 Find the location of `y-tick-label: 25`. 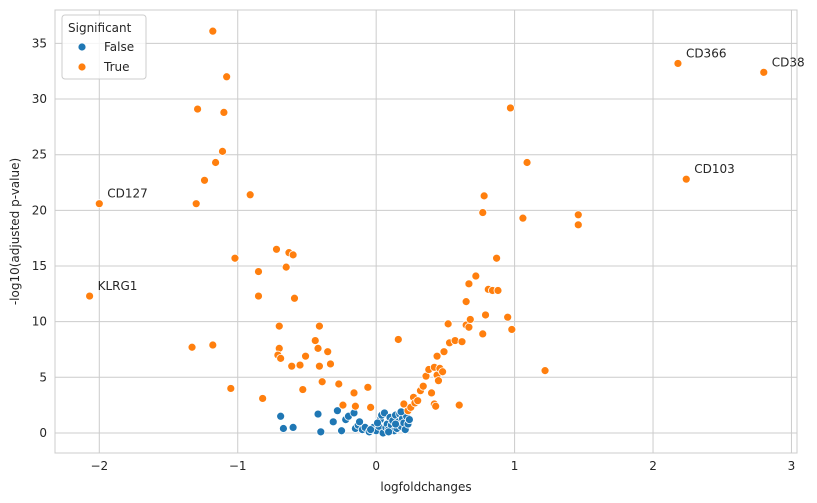

y-tick-label: 25 is located at coordinates (39, 155).